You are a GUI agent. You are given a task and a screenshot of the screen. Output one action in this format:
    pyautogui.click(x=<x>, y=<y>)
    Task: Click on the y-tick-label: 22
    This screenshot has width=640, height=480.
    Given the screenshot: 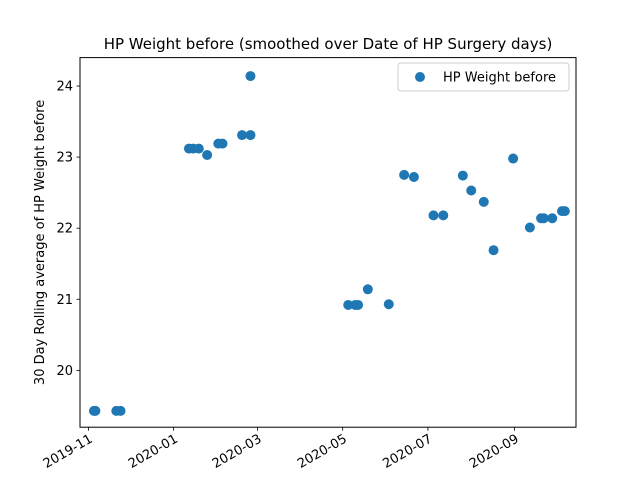 What is the action you would take?
    pyautogui.click(x=64, y=229)
    